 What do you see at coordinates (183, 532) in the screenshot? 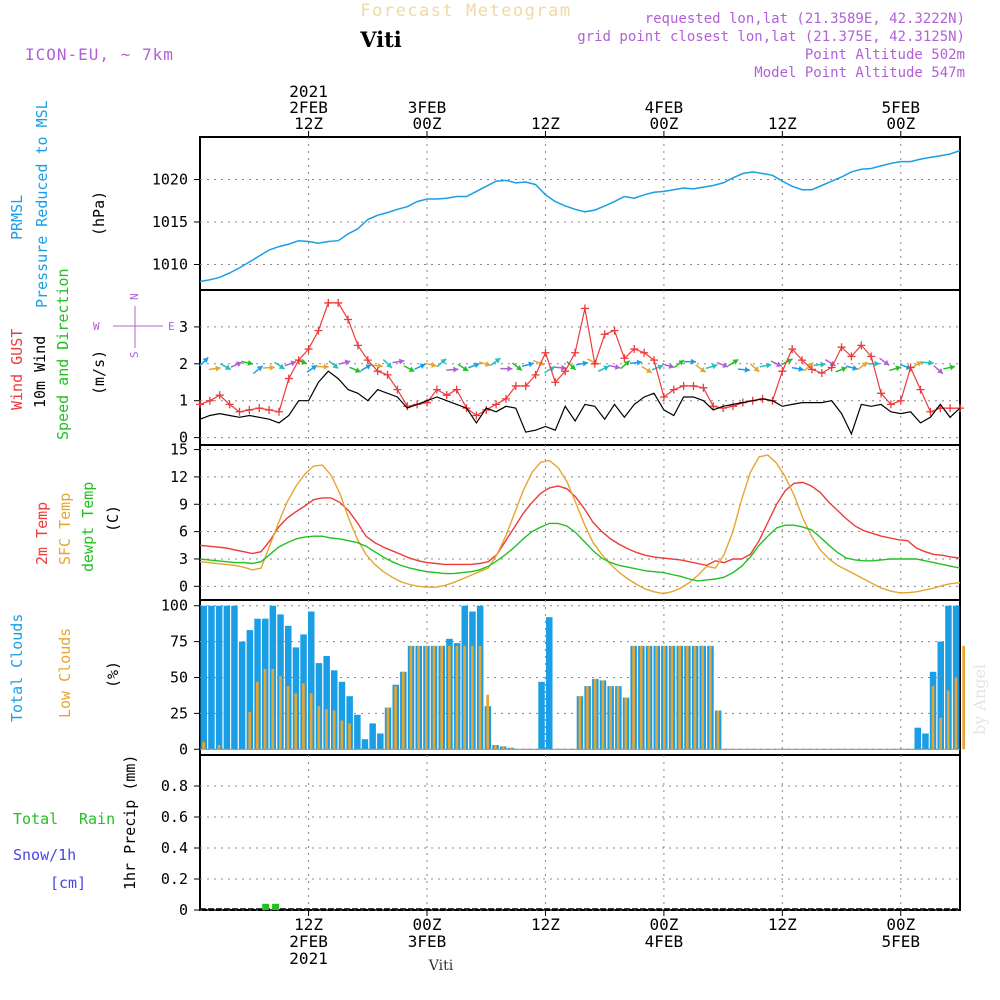
I see `ytick-label-temperature: 6` at bounding box center [183, 532].